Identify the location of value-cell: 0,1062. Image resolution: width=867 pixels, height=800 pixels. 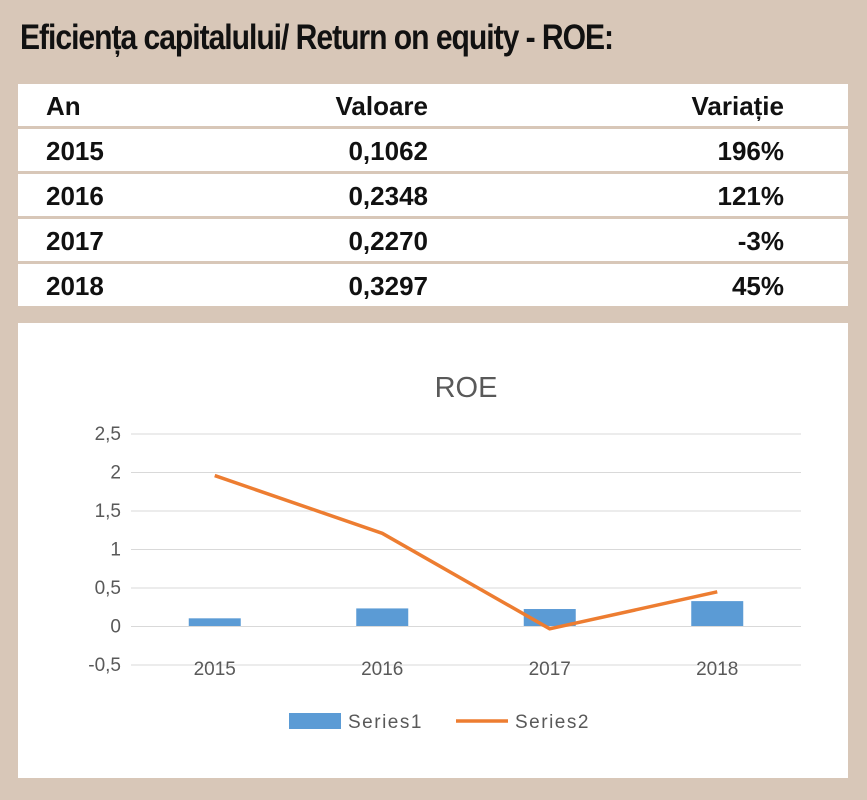
(388, 151).